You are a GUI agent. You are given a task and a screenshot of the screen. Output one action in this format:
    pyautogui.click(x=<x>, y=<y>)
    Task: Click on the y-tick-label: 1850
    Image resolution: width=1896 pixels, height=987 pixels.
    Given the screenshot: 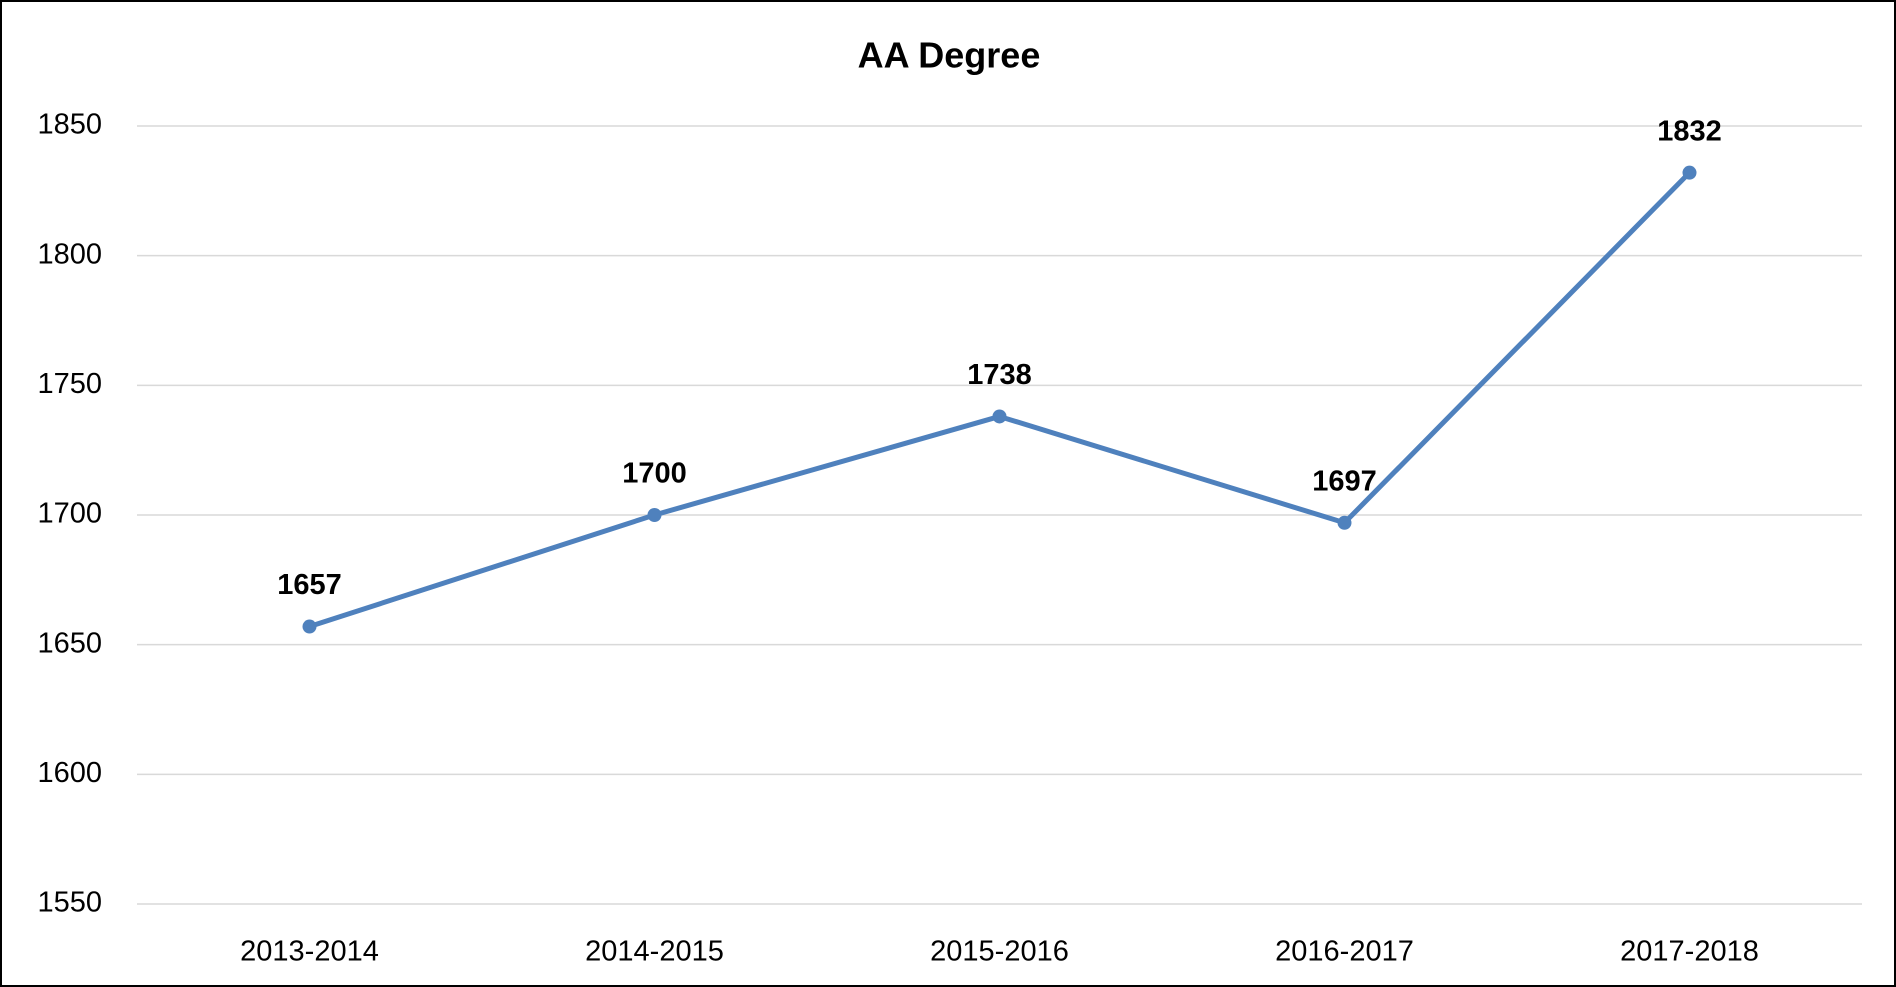 What is the action you would take?
    pyautogui.click(x=69, y=125)
    